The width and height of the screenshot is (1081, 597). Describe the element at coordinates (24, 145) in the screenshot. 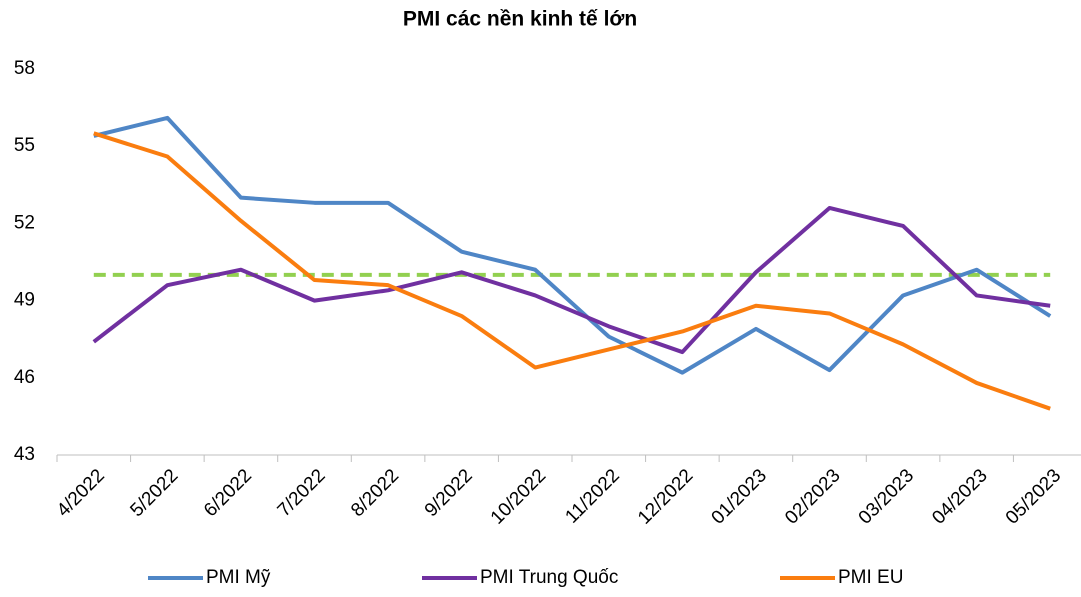

I see `y-tick-label: 55` at that location.